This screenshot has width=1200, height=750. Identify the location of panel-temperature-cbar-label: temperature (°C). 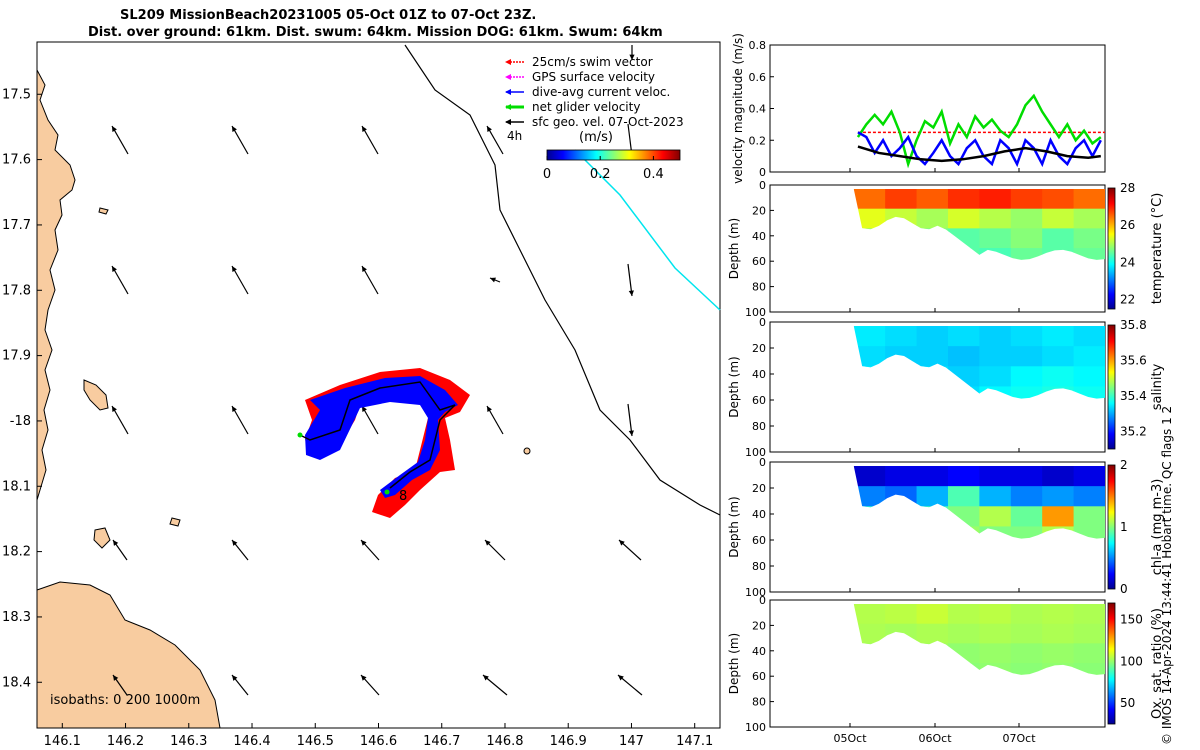
(1157, 249).